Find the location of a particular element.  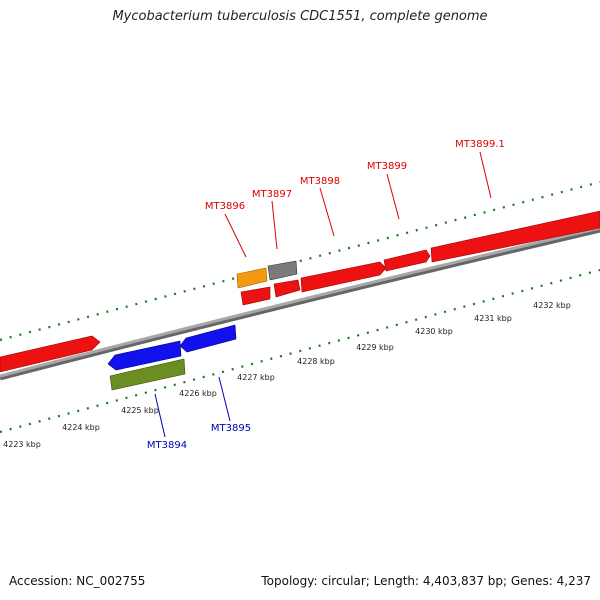

scale-label-4224: 4224 kbp is located at coordinates (81, 427).